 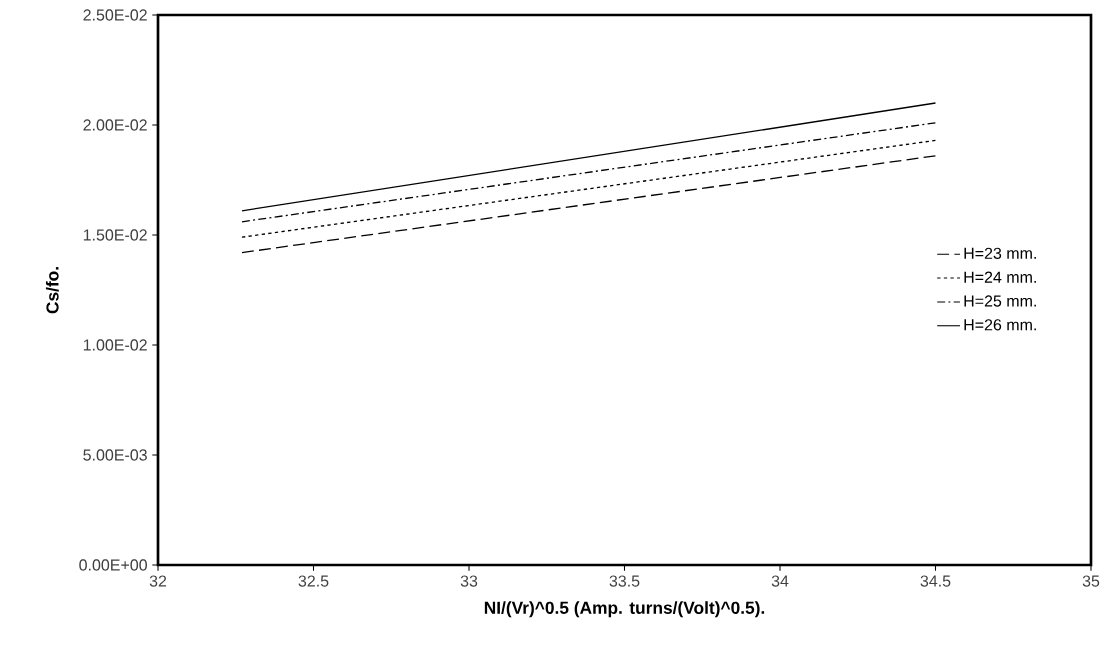 I want to click on y-tick-label: 2.00E-02, so click(x=115, y=125).